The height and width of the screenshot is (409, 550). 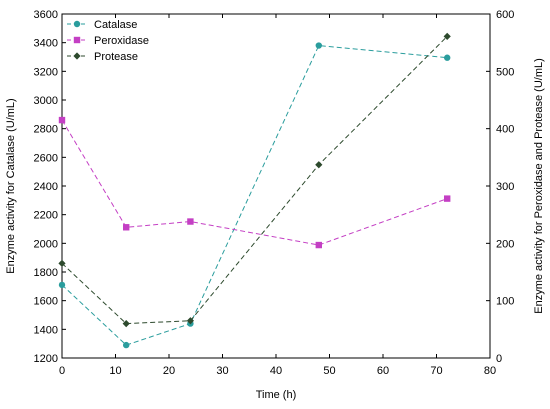 What do you see at coordinates (62, 371) in the screenshot?
I see `x-tick-label: 0` at bounding box center [62, 371].